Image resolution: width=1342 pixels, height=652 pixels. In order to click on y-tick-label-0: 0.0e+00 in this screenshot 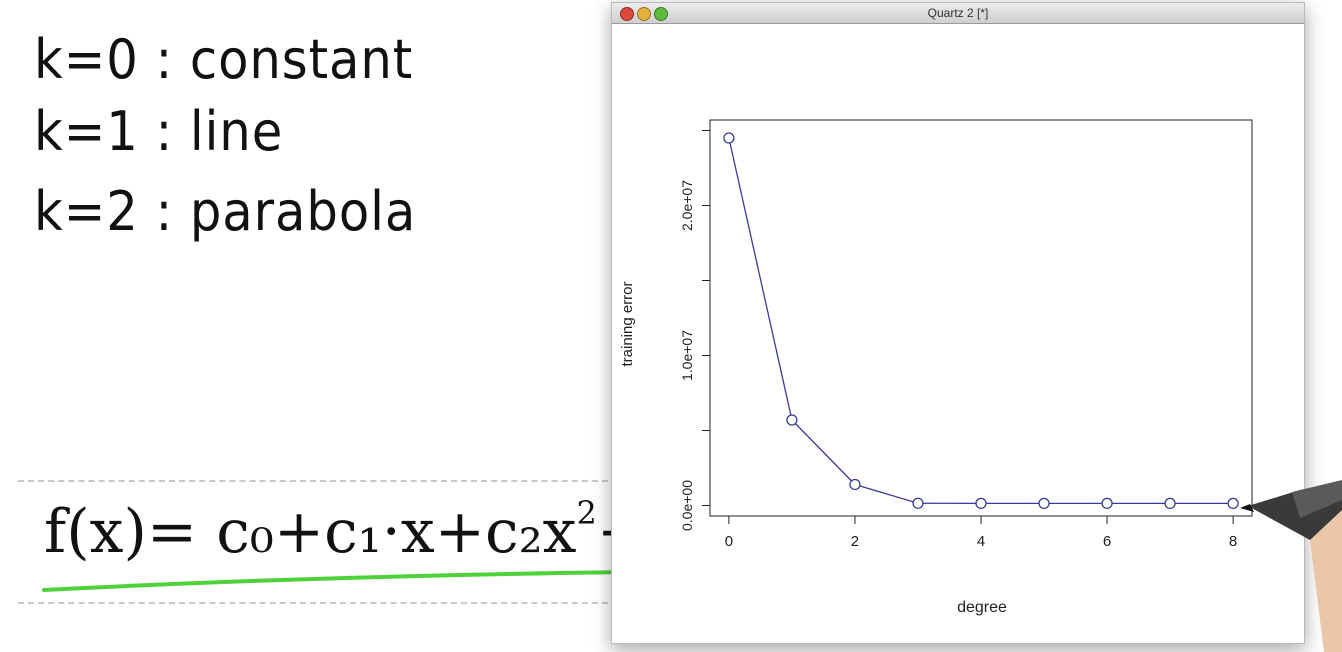, I will do `click(687, 505)`.